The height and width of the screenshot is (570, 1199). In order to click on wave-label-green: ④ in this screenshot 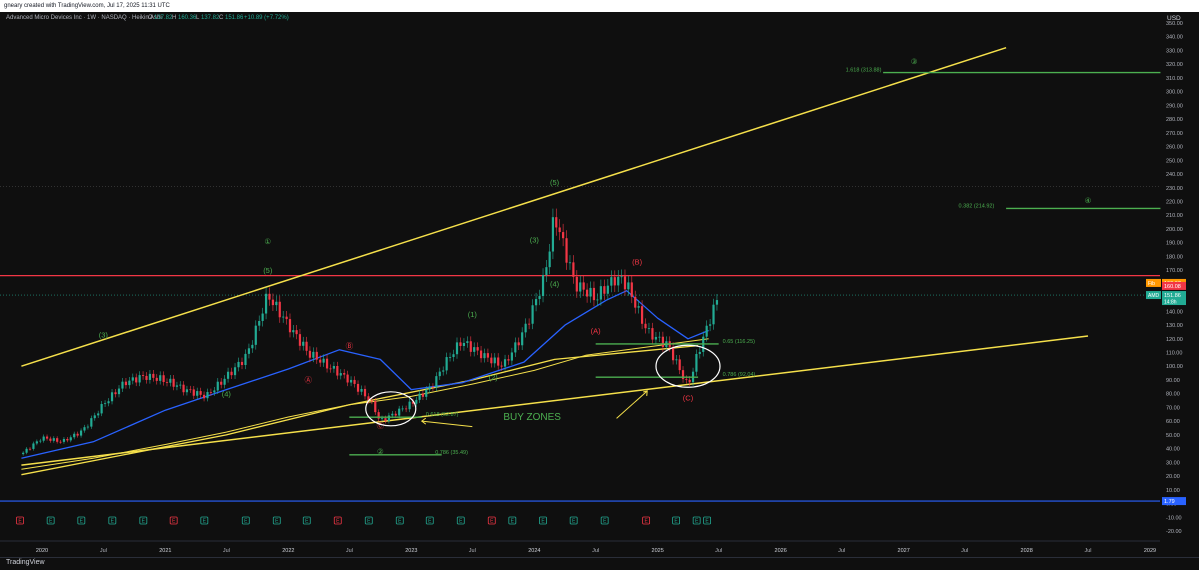, I will do `click(1088, 200)`.